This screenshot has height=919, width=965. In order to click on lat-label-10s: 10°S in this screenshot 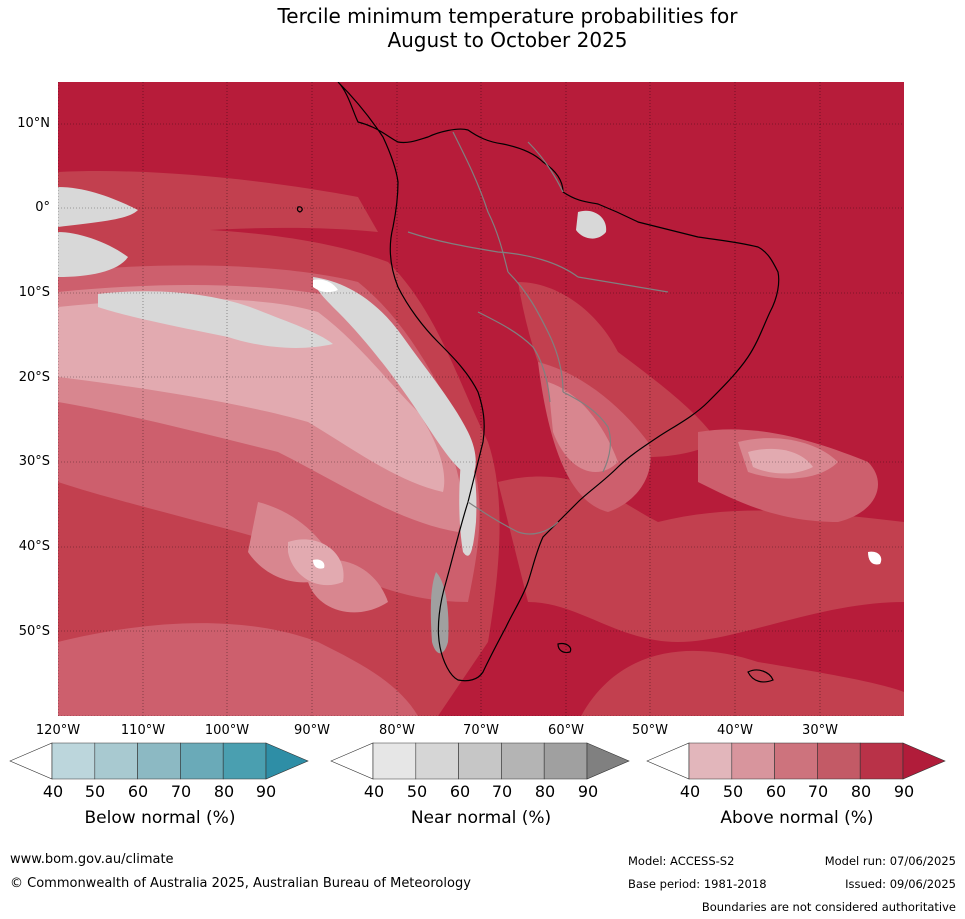, I will do `click(34, 292)`.